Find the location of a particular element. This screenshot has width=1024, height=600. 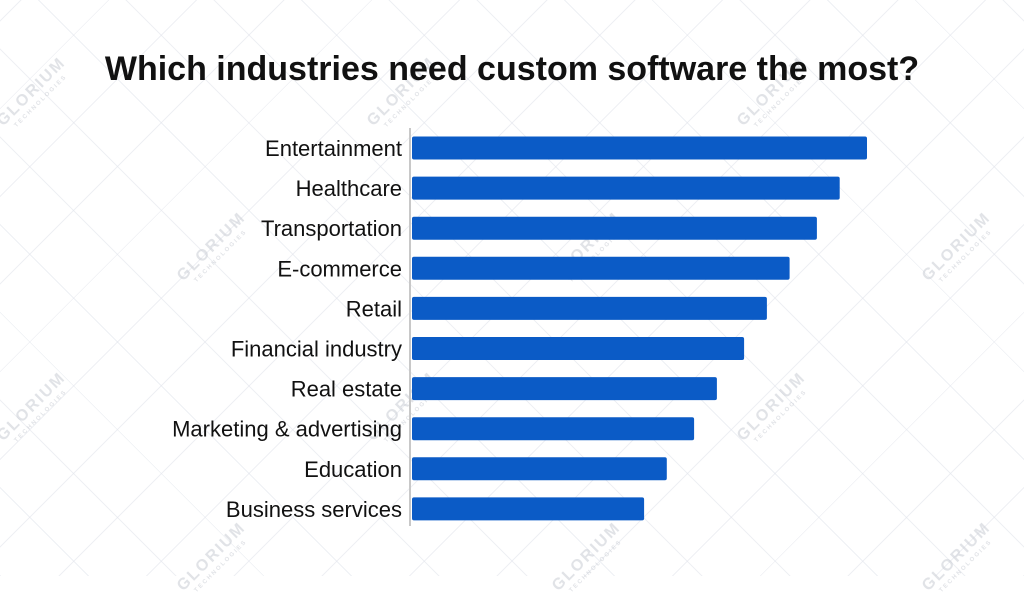

category-label: Healthcare is located at coordinates (349, 188).